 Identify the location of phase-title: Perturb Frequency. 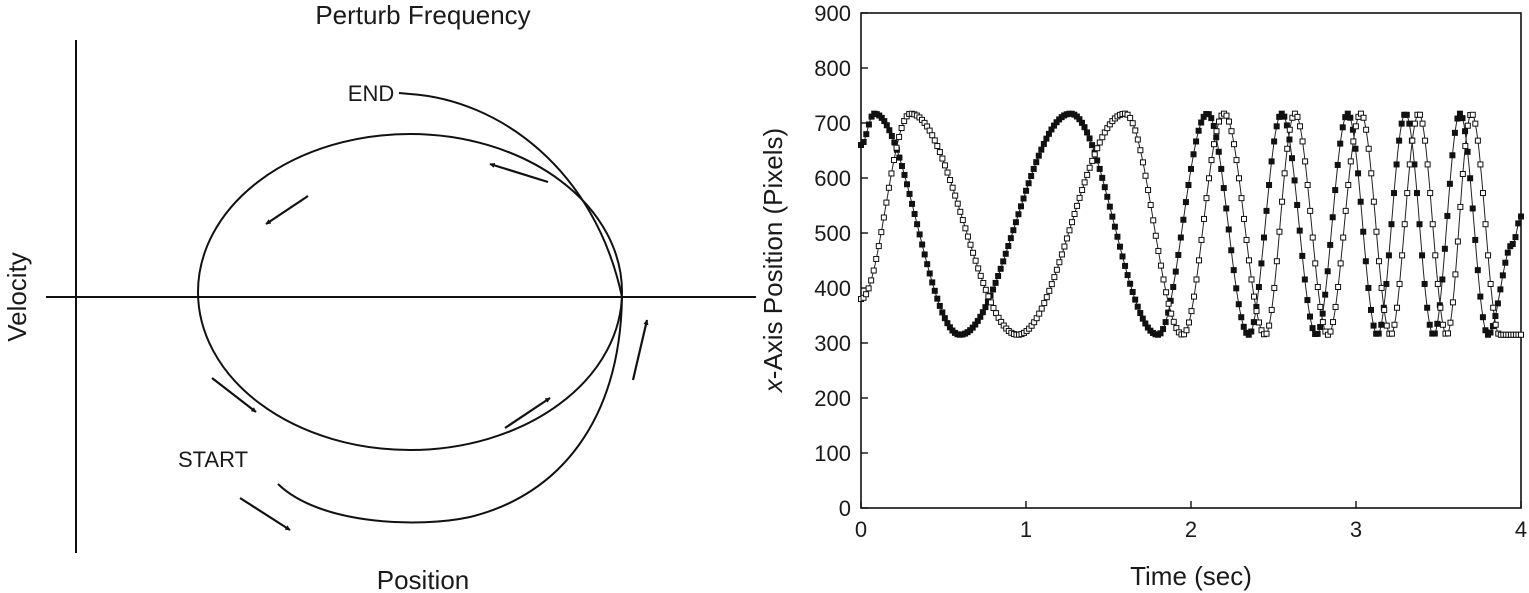
(422, 15).